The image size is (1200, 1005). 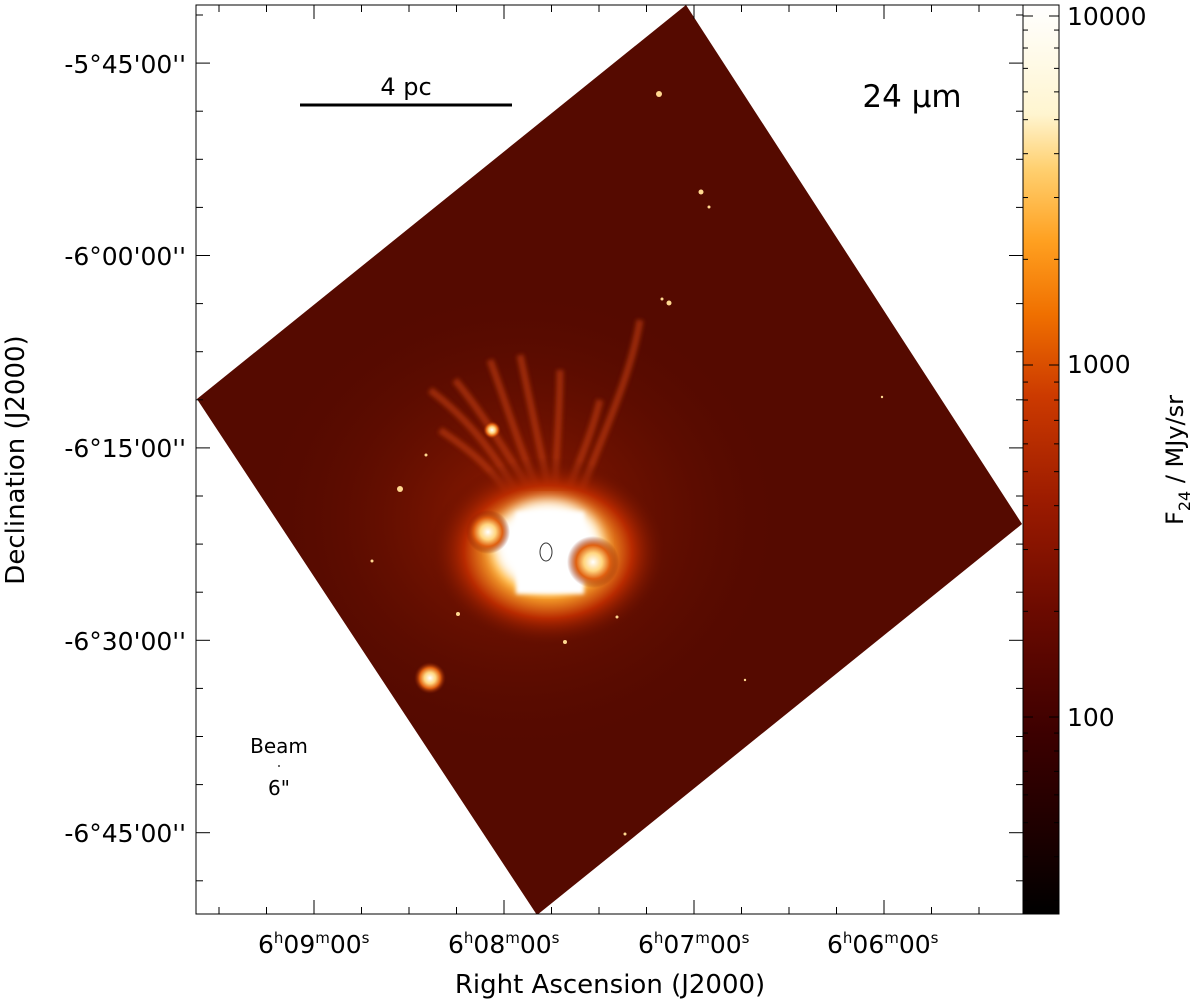 I want to click on x-tick-label: 6h08m00s, so click(x=504, y=944).